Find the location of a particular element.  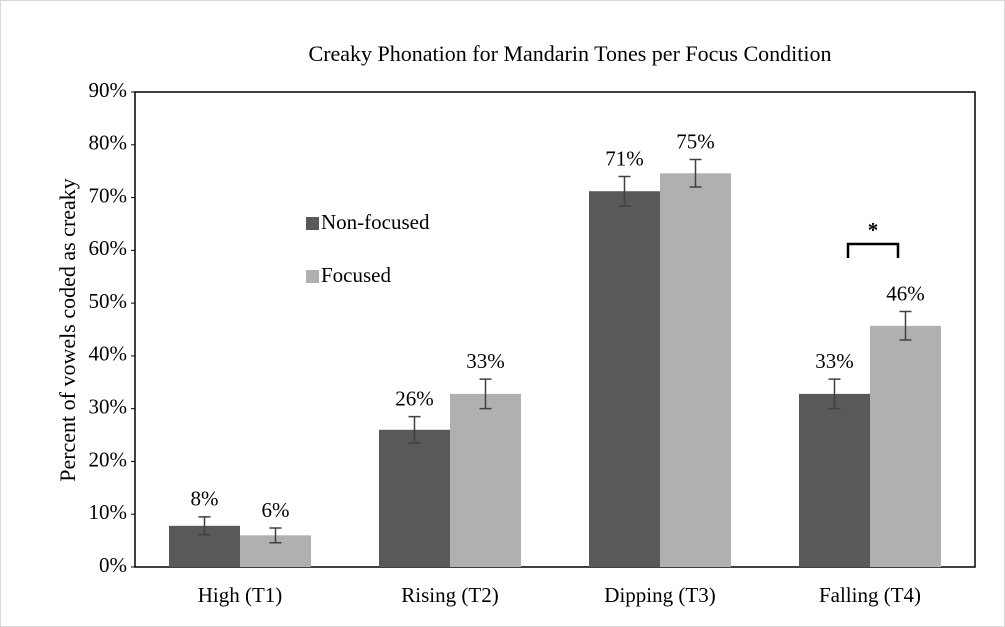

legend-label: Non-focused is located at coordinates (375, 222).